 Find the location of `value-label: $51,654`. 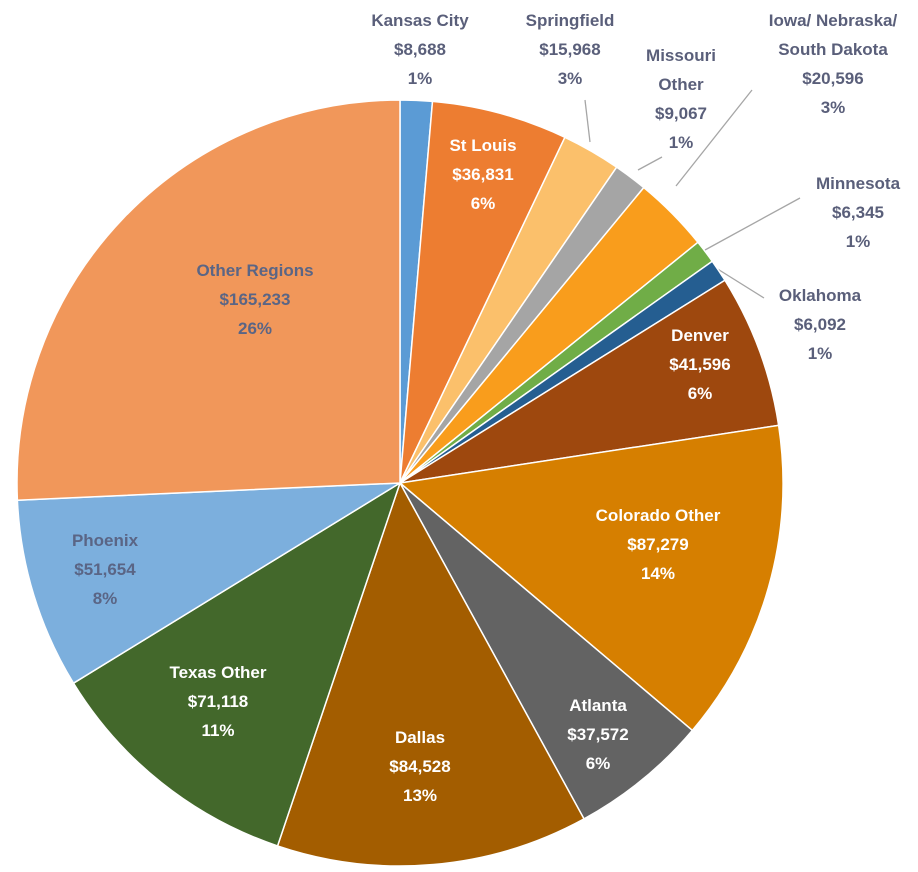

value-label: $51,654 is located at coordinates (105, 569).